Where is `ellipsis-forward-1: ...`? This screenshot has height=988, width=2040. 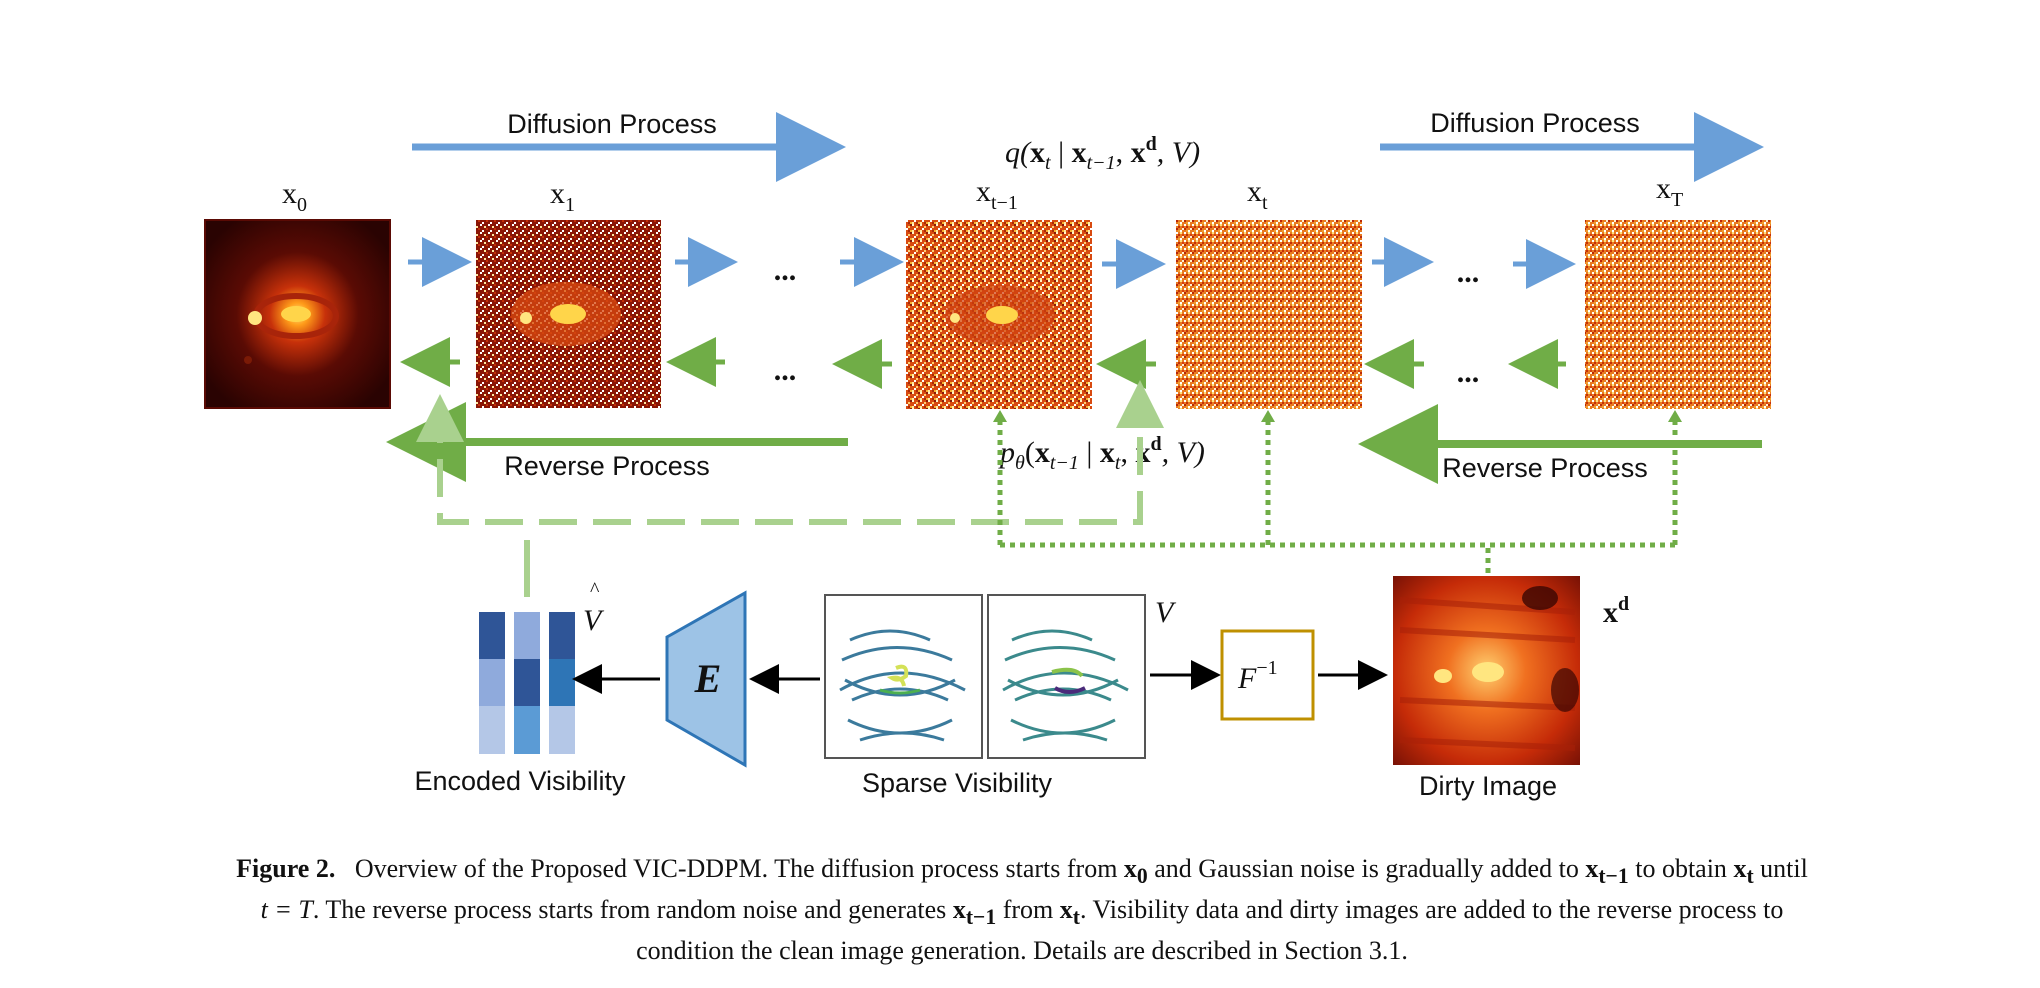 ellipsis-forward-1: ... is located at coordinates (785, 270).